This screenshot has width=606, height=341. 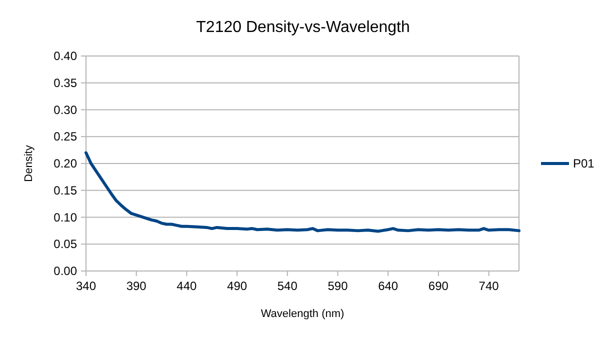 What do you see at coordinates (66, 56) in the screenshot?
I see `y-tick-label: 0.40` at bounding box center [66, 56].